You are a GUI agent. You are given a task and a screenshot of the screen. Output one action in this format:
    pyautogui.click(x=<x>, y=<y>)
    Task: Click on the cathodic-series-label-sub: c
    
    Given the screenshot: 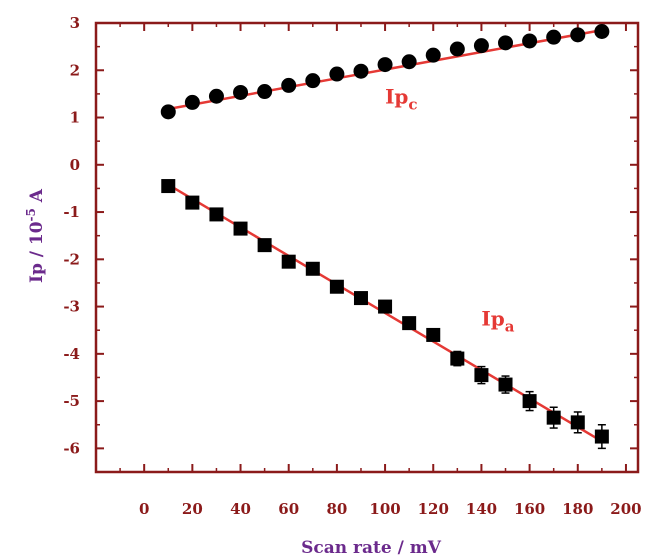 What is the action you would take?
    pyautogui.click(x=412, y=104)
    